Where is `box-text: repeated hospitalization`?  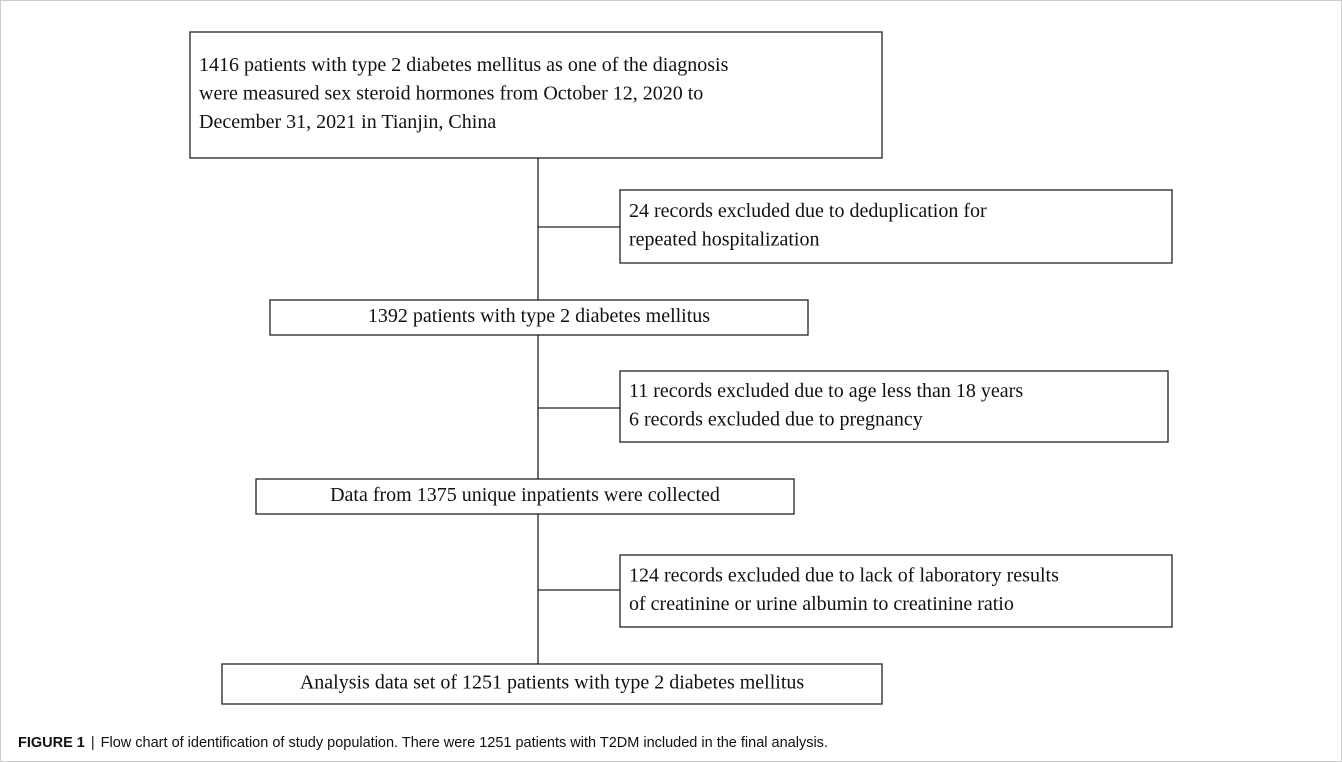 box-text: repeated hospitalization is located at coordinates (724, 239).